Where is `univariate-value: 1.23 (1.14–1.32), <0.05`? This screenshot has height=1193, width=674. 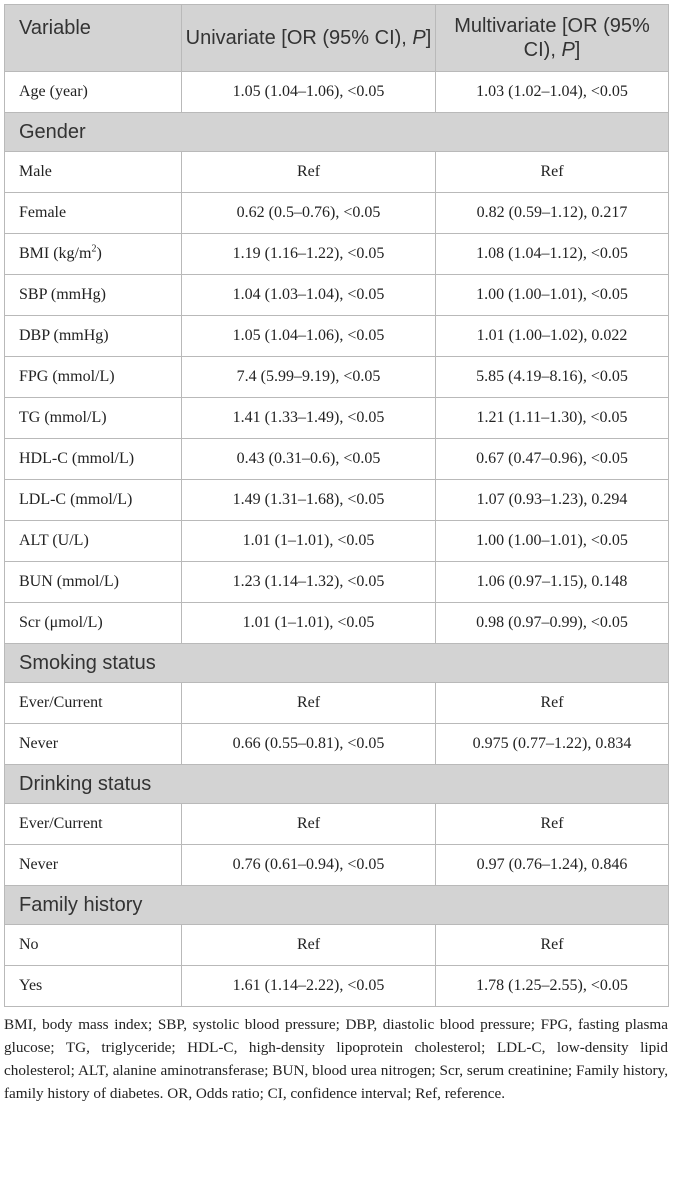 univariate-value: 1.23 (1.14–1.32), <0.05 is located at coordinates (308, 582).